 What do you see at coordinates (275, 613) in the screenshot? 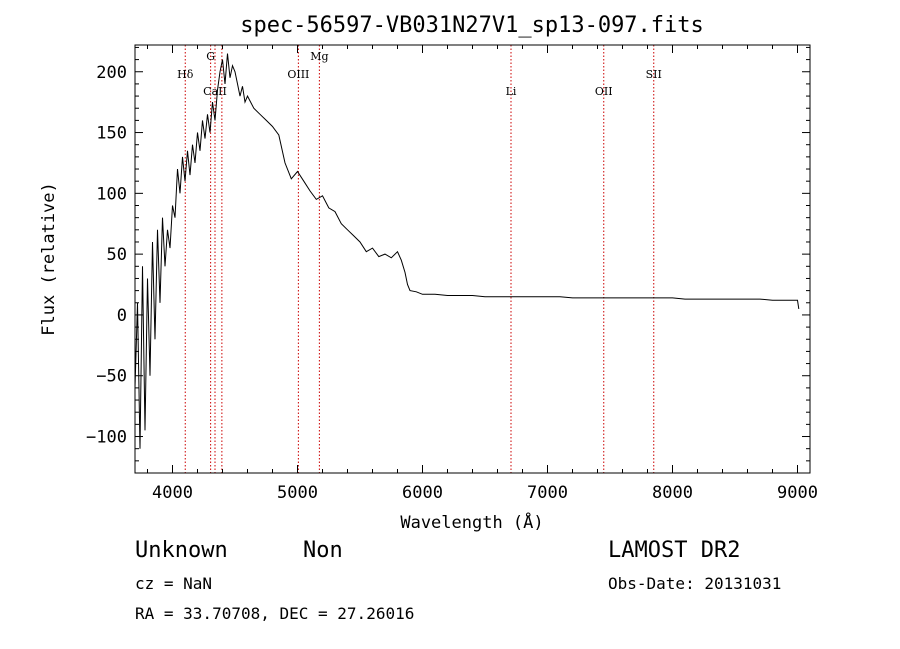
I see `ra-dec-coords: RA = 33.70708, DEC = 27.26016` at bounding box center [275, 613].